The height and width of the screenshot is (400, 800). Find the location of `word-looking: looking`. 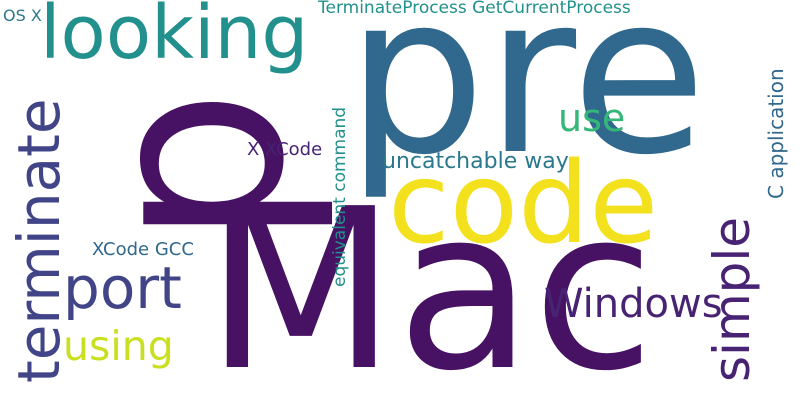

word-looking: looking is located at coordinates (174, 38).